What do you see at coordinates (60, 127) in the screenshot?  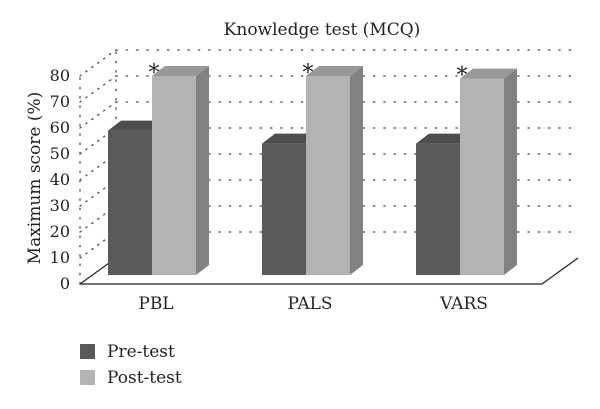 I see `y-tick-label: 60` at bounding box center [60, 127].